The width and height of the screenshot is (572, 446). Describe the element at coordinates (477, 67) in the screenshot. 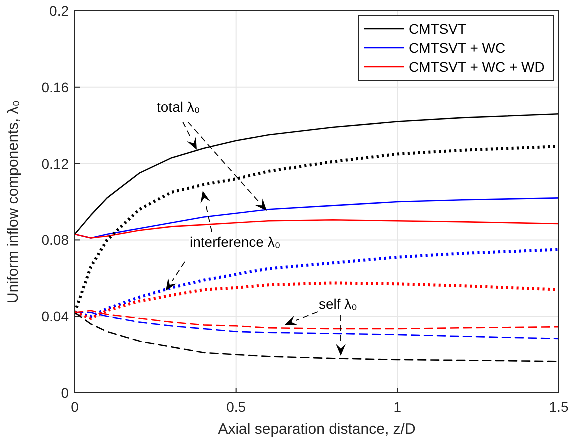

I see `legend-label: CMTSVT + WC + WD` at that location.